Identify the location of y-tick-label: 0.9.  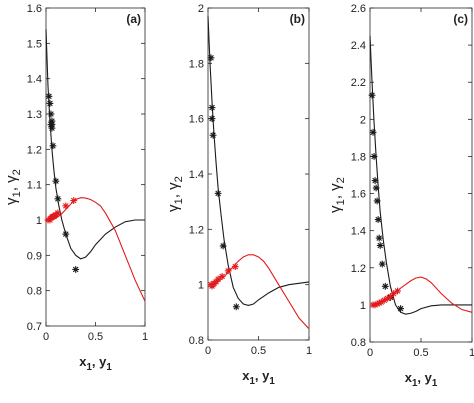
(34, 256).